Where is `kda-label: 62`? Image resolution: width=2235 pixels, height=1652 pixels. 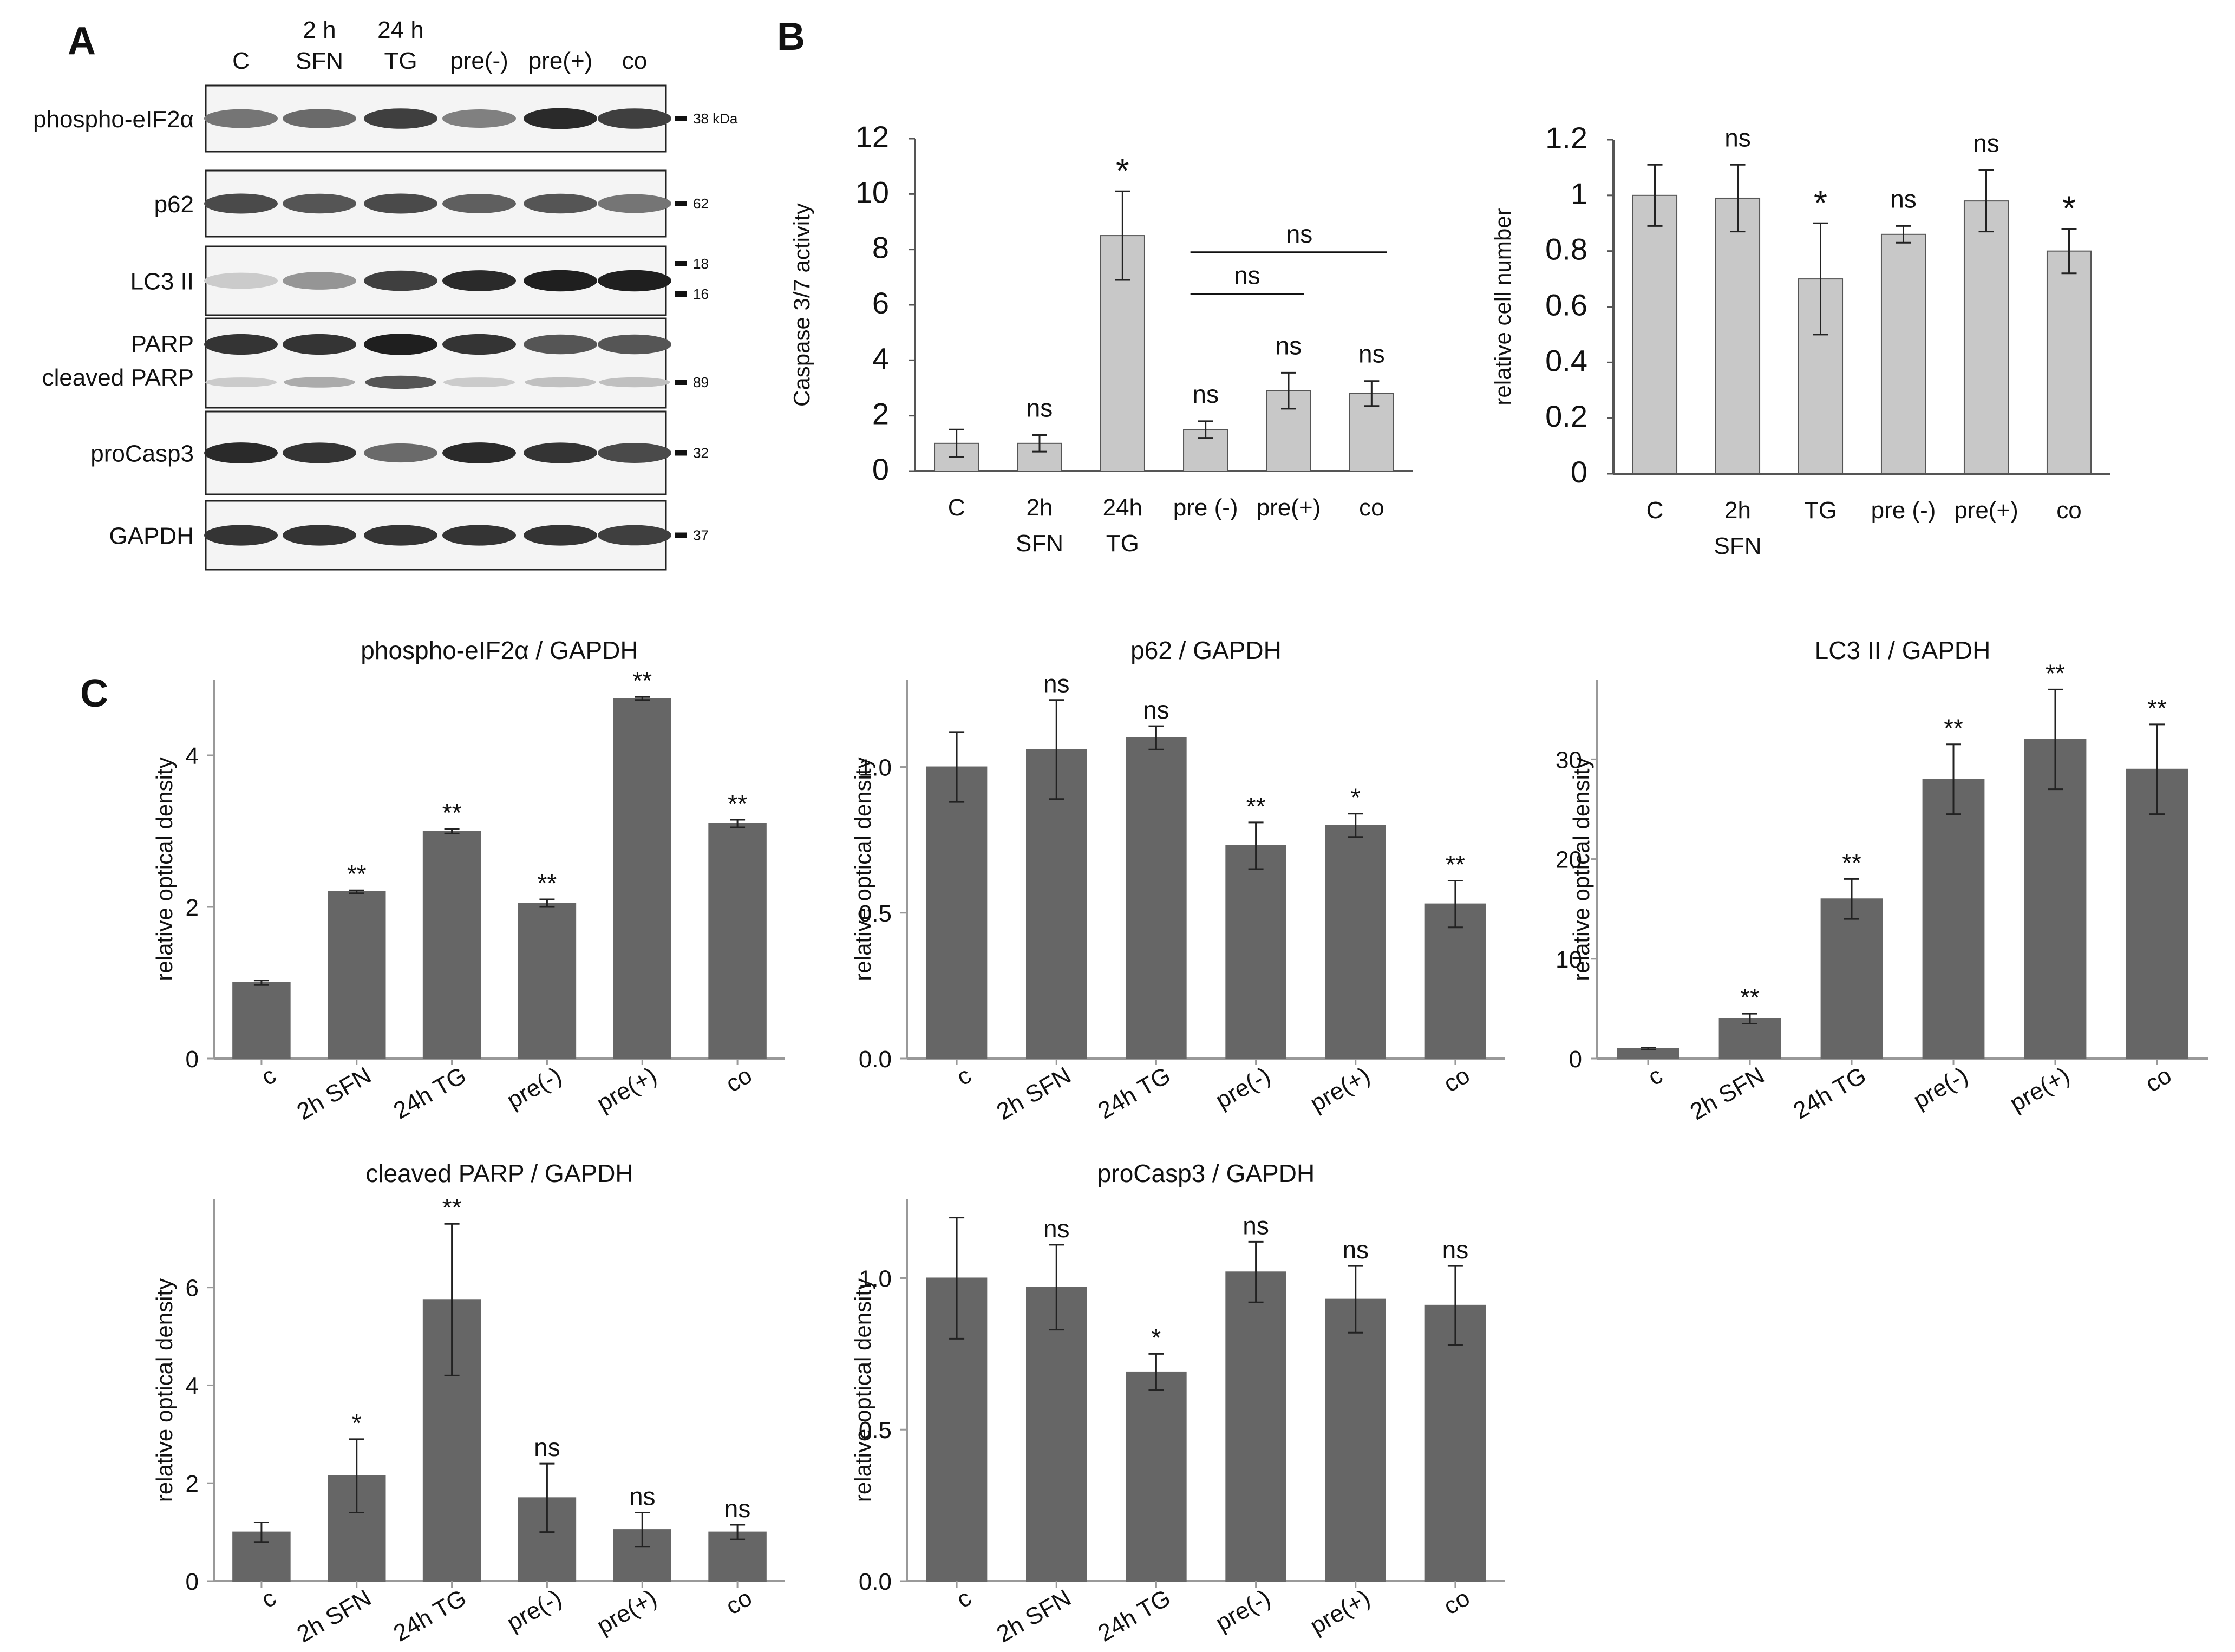 kda-label: 62 is located at coordinates (701, 203).